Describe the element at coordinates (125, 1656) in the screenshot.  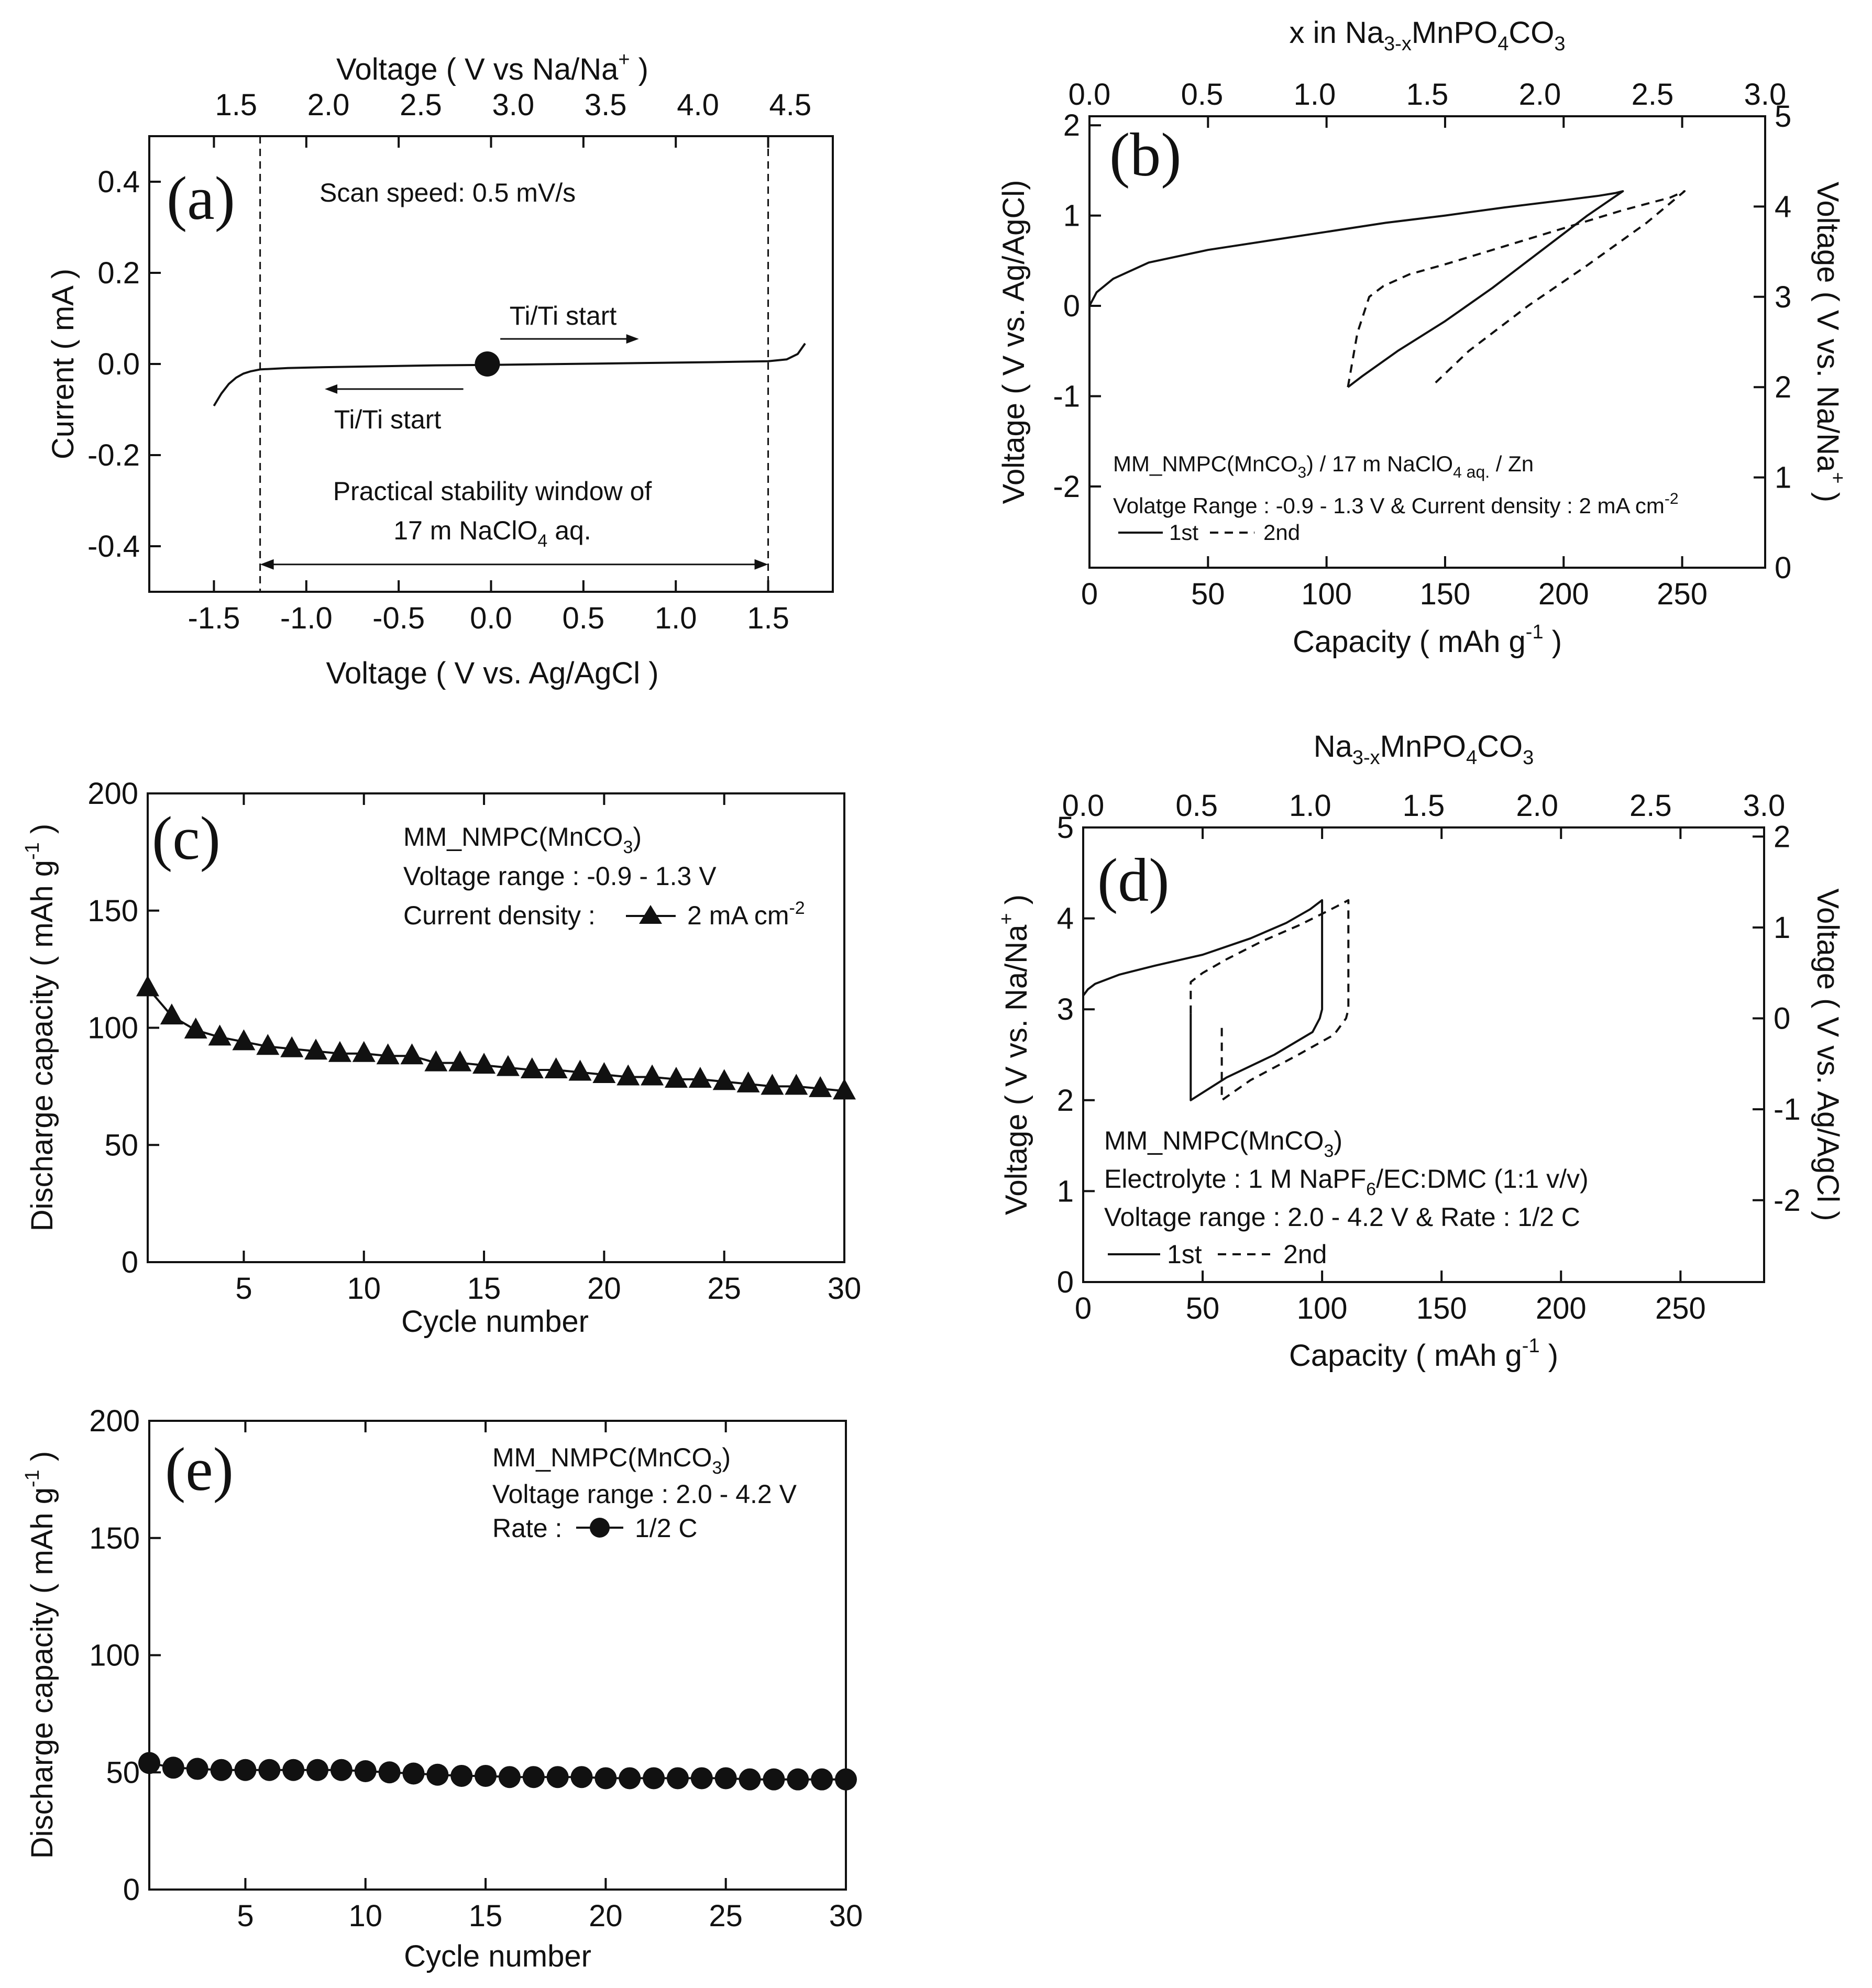
I see `panel-e-y-ticks: 0 50 100 150 200` at that location.